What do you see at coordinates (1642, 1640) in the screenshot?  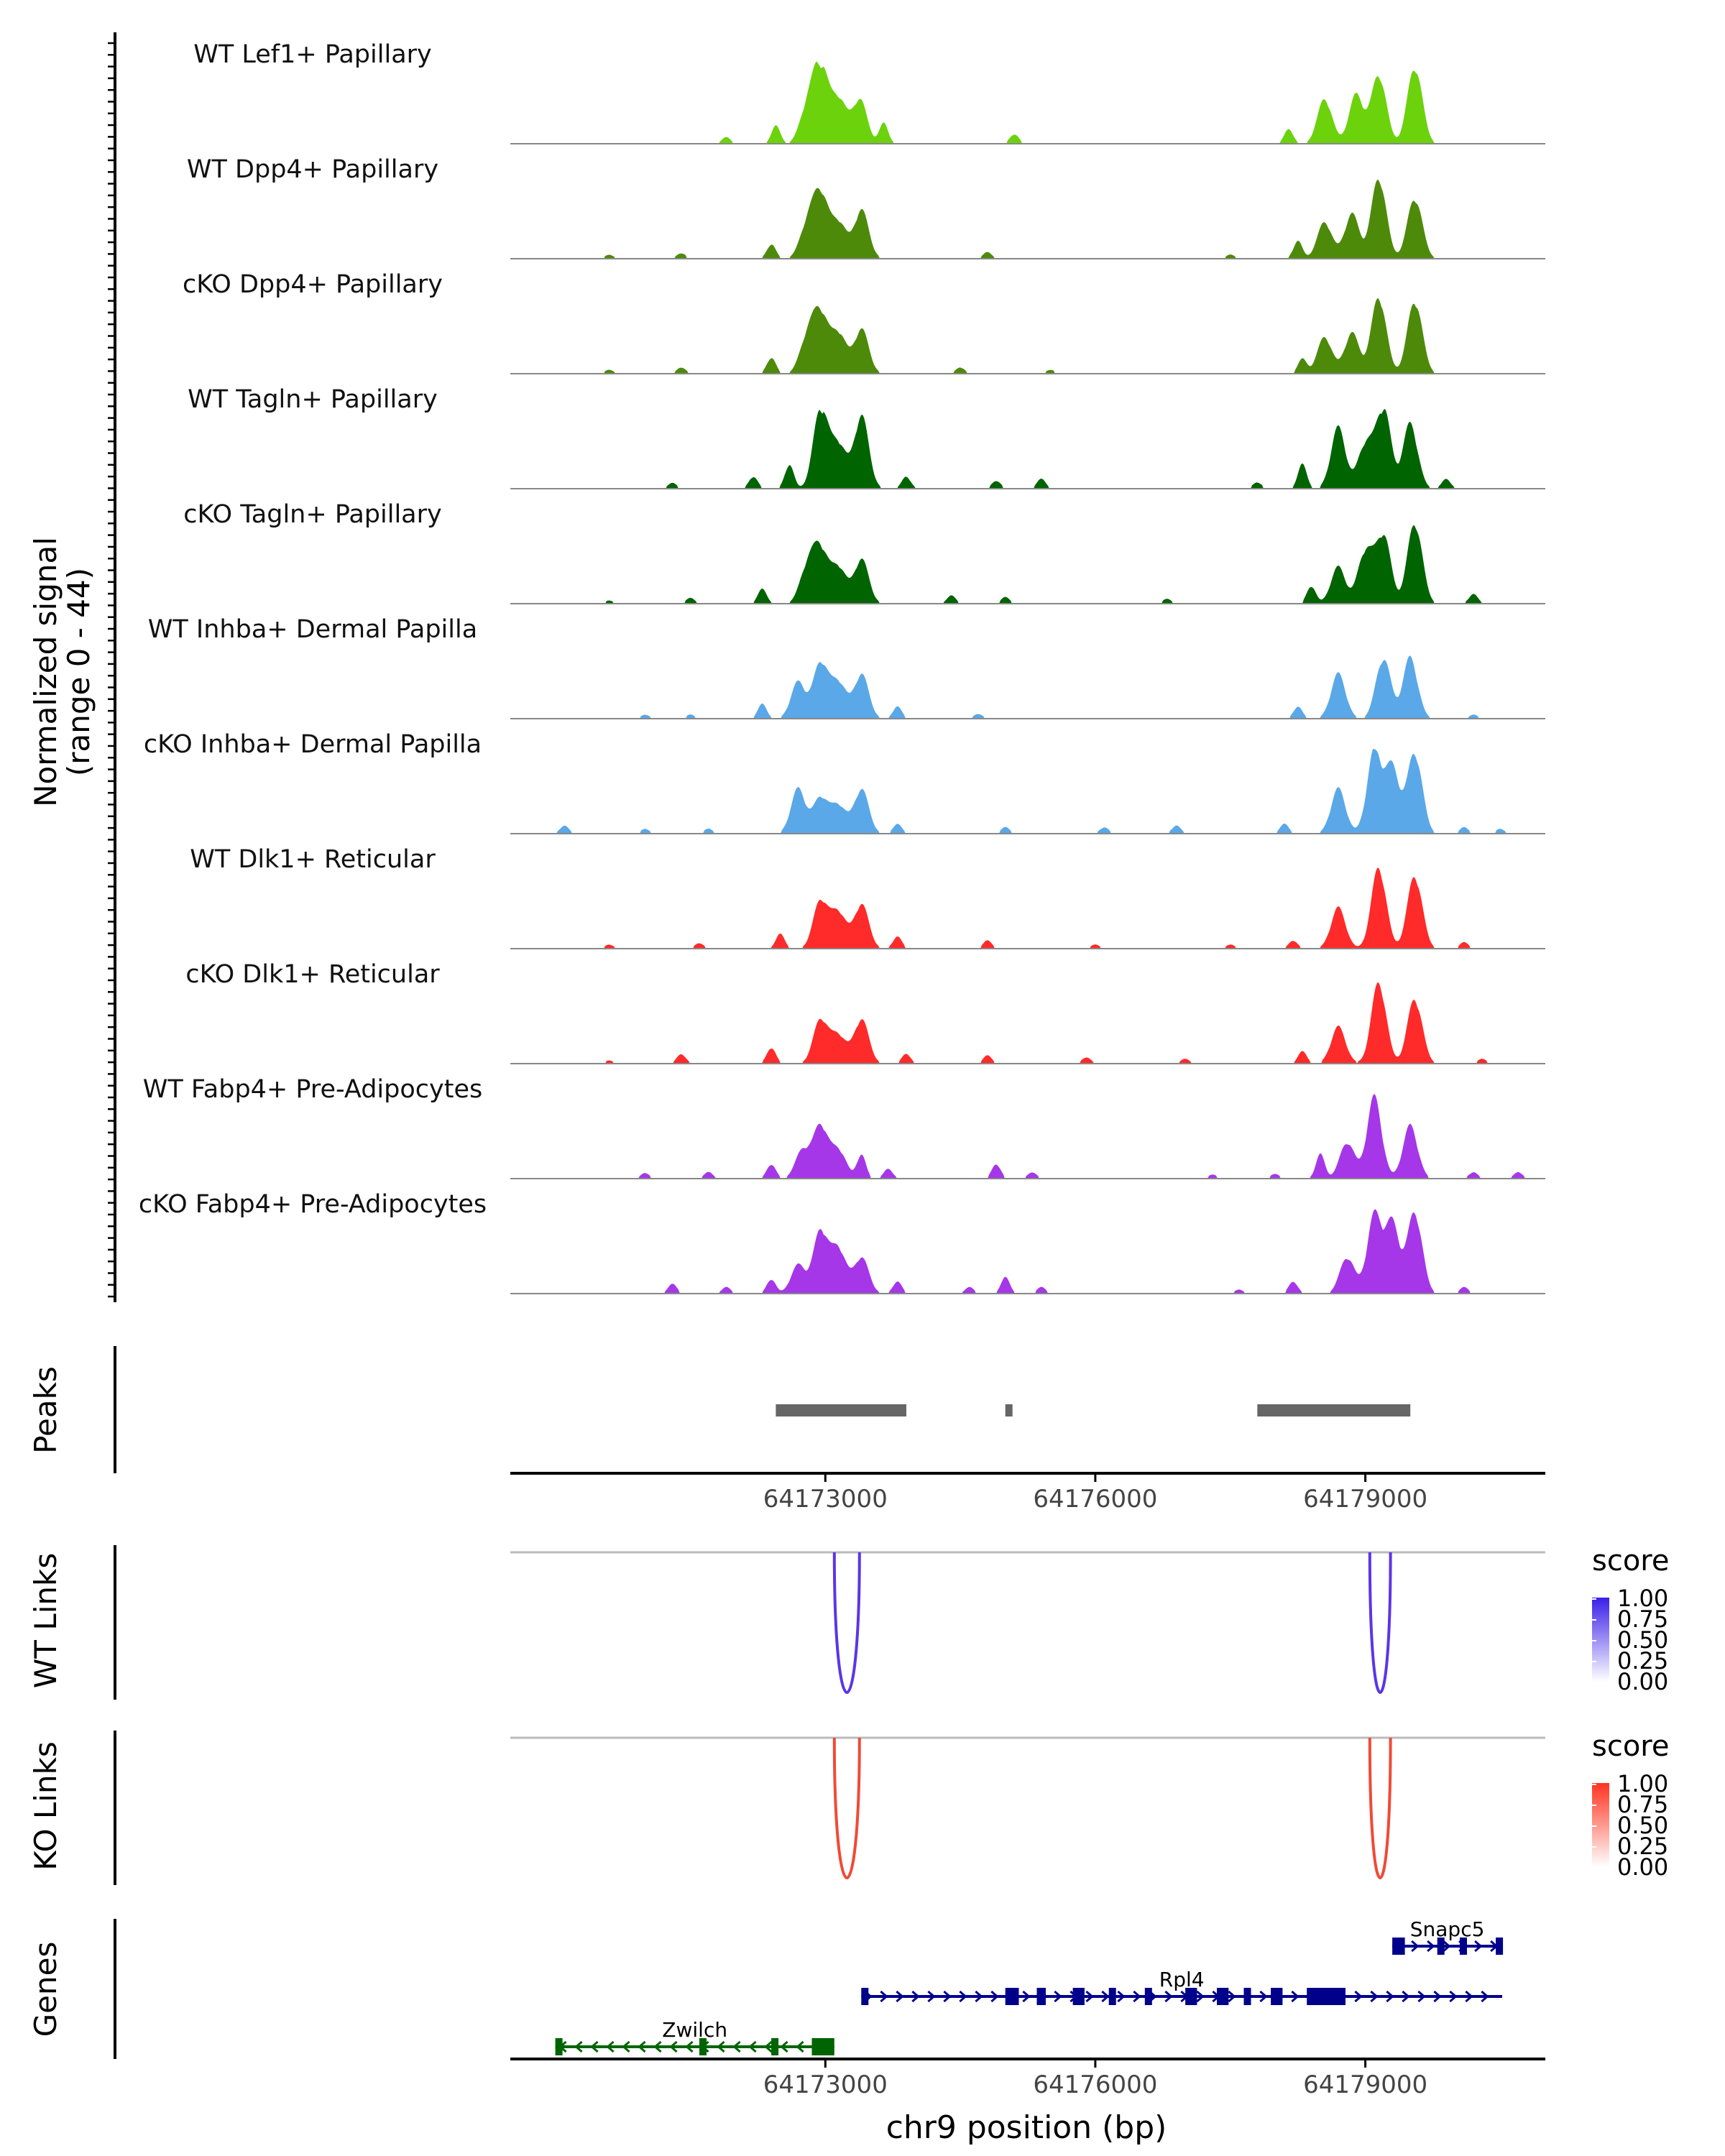 I see `legend-tick-label: 0.50` at bounding box center [1642, 1640].